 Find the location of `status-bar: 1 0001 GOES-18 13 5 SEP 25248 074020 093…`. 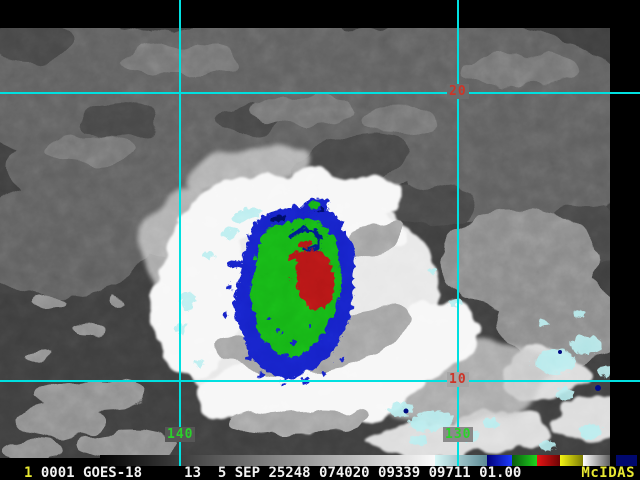

status-bar: 1 0001 GOES-18 13 5 SEP 25248 074020 093… is located at coordinates (320, 473).